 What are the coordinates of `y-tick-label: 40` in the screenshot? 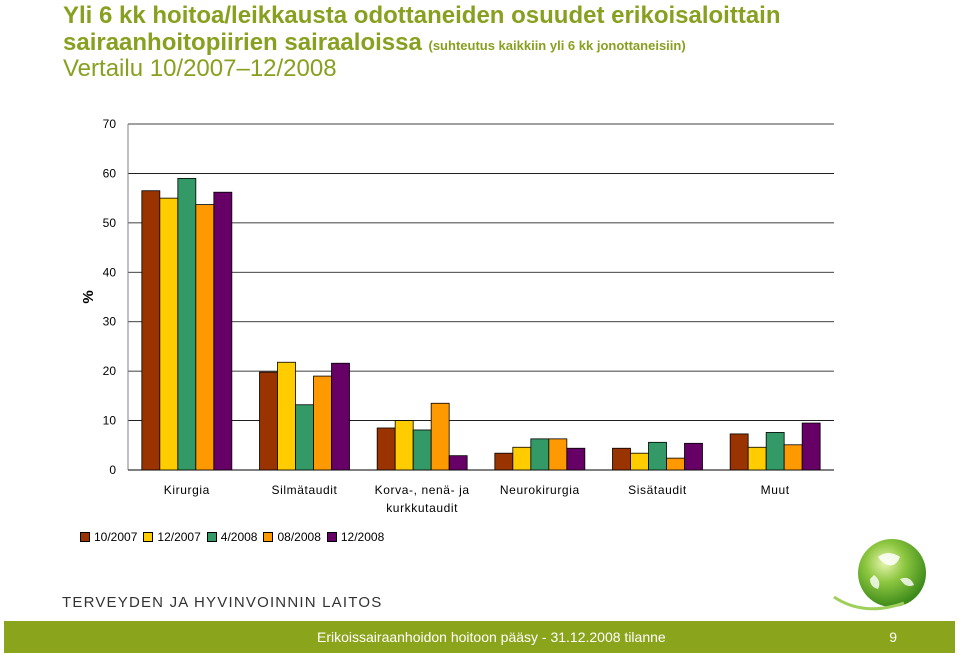 It's located at (110, 272).